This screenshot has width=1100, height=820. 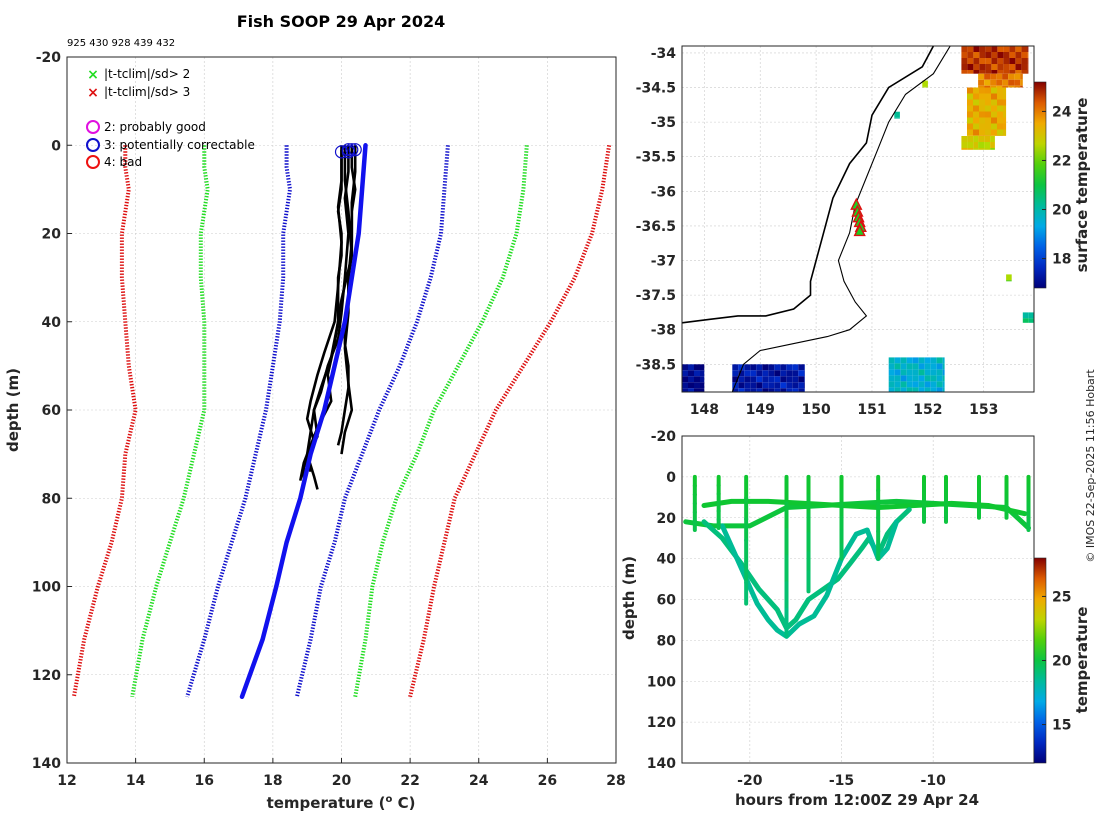 I want to click on temp-colorbar-ticks: 15 20 25, so click(x=1057, y=661).